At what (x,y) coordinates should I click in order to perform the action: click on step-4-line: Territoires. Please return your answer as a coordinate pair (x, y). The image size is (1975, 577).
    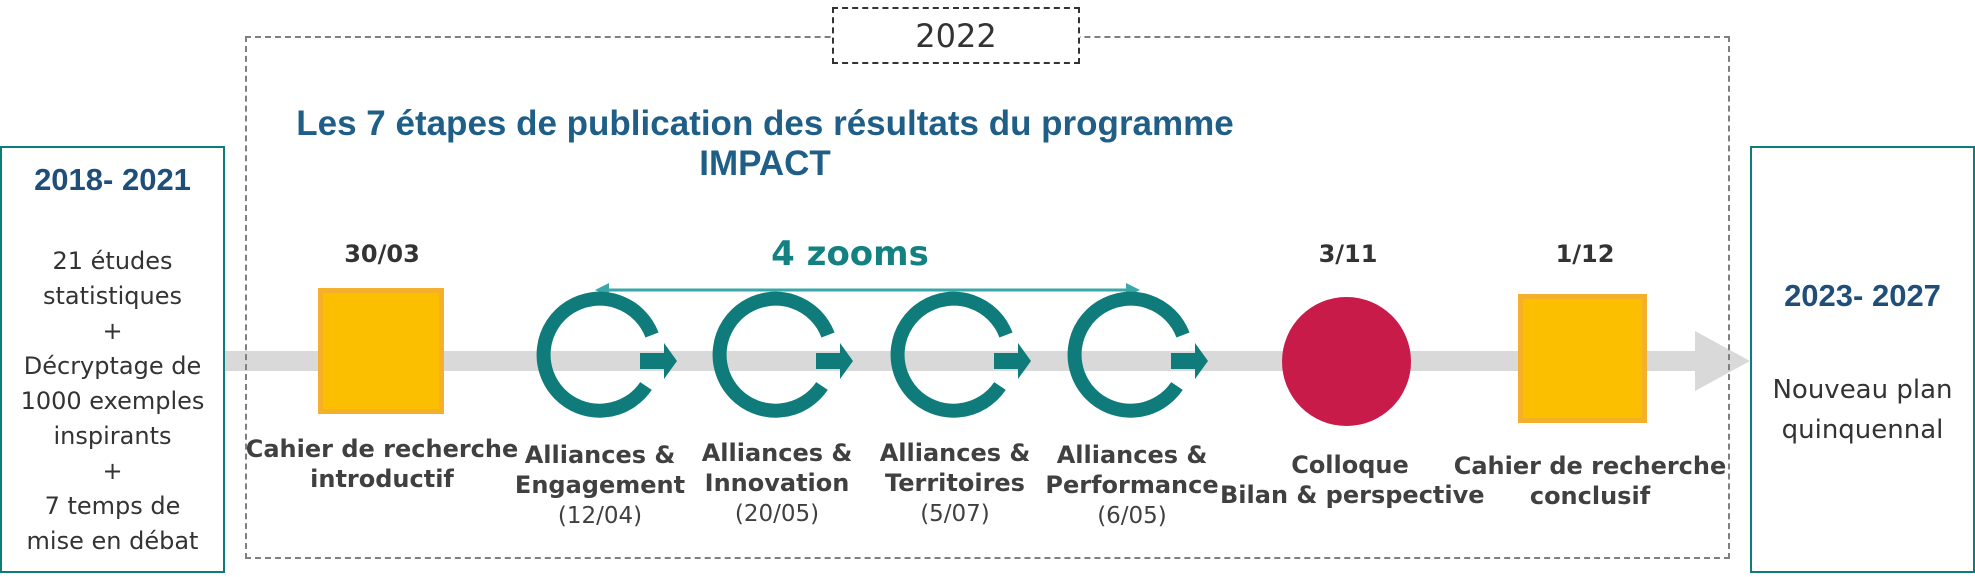
    Looking at the image, I should click on (955, 483).